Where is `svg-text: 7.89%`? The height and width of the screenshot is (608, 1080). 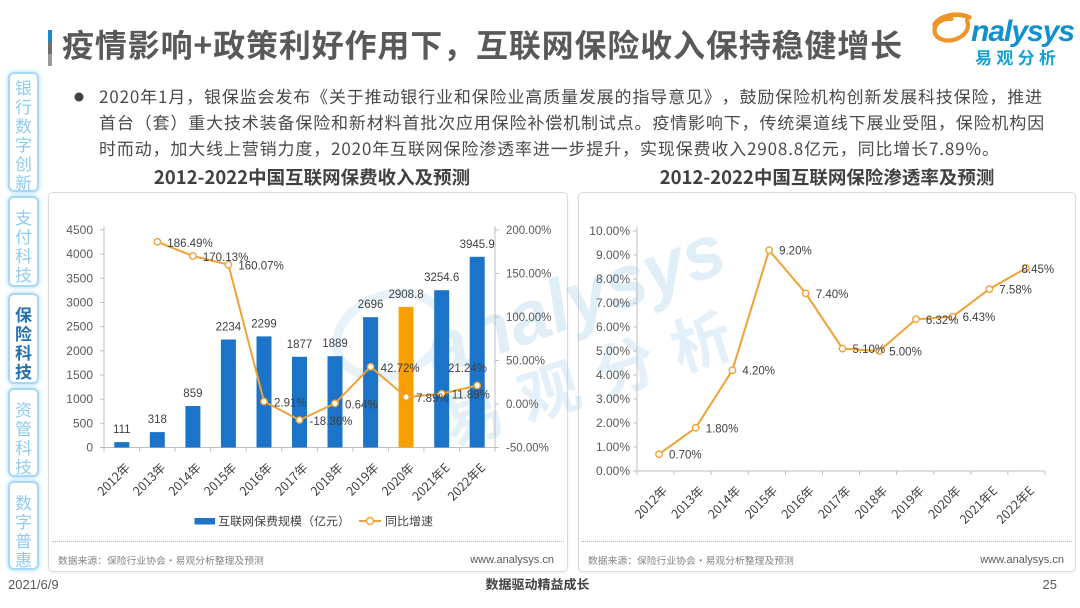
svg-text: 7.89% is located at coordinates (432, 399).